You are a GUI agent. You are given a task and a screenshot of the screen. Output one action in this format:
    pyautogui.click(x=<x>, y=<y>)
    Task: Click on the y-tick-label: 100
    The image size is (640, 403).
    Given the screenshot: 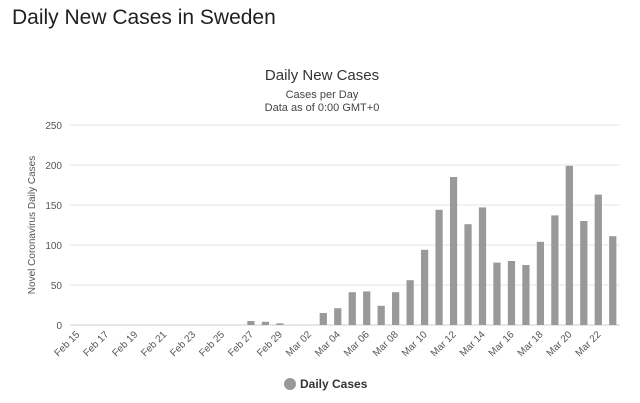 What is the action you would take?
    pyautogui.click(x=53, y=246)
    